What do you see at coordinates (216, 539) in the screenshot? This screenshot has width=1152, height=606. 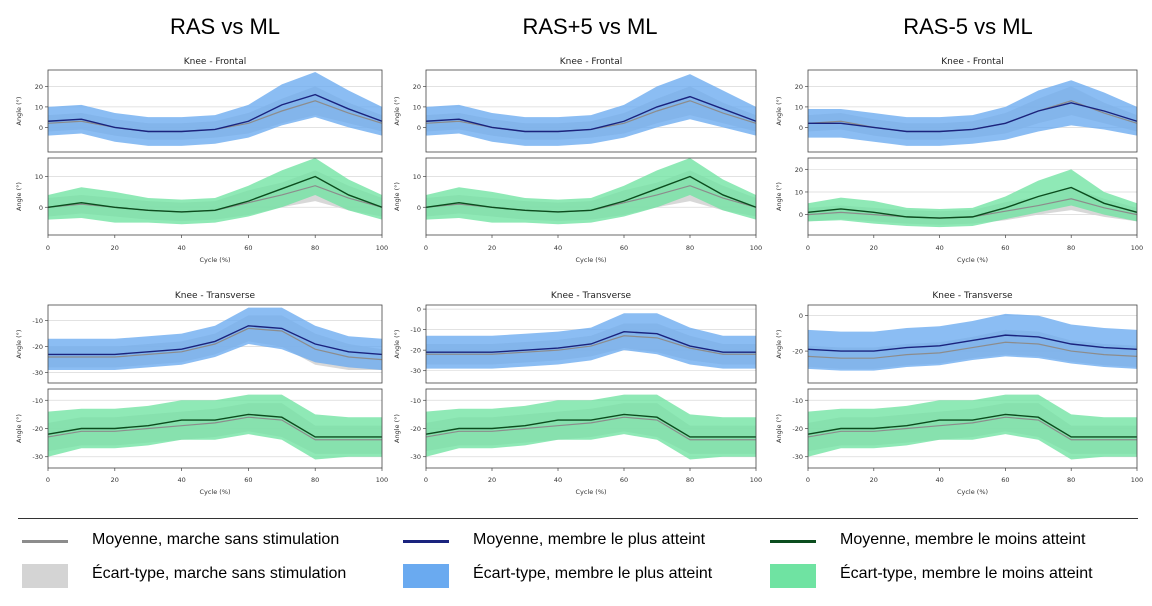 I see `legend-label: Moyenne, marche sans stimulation` at bounding box center [216, 539].